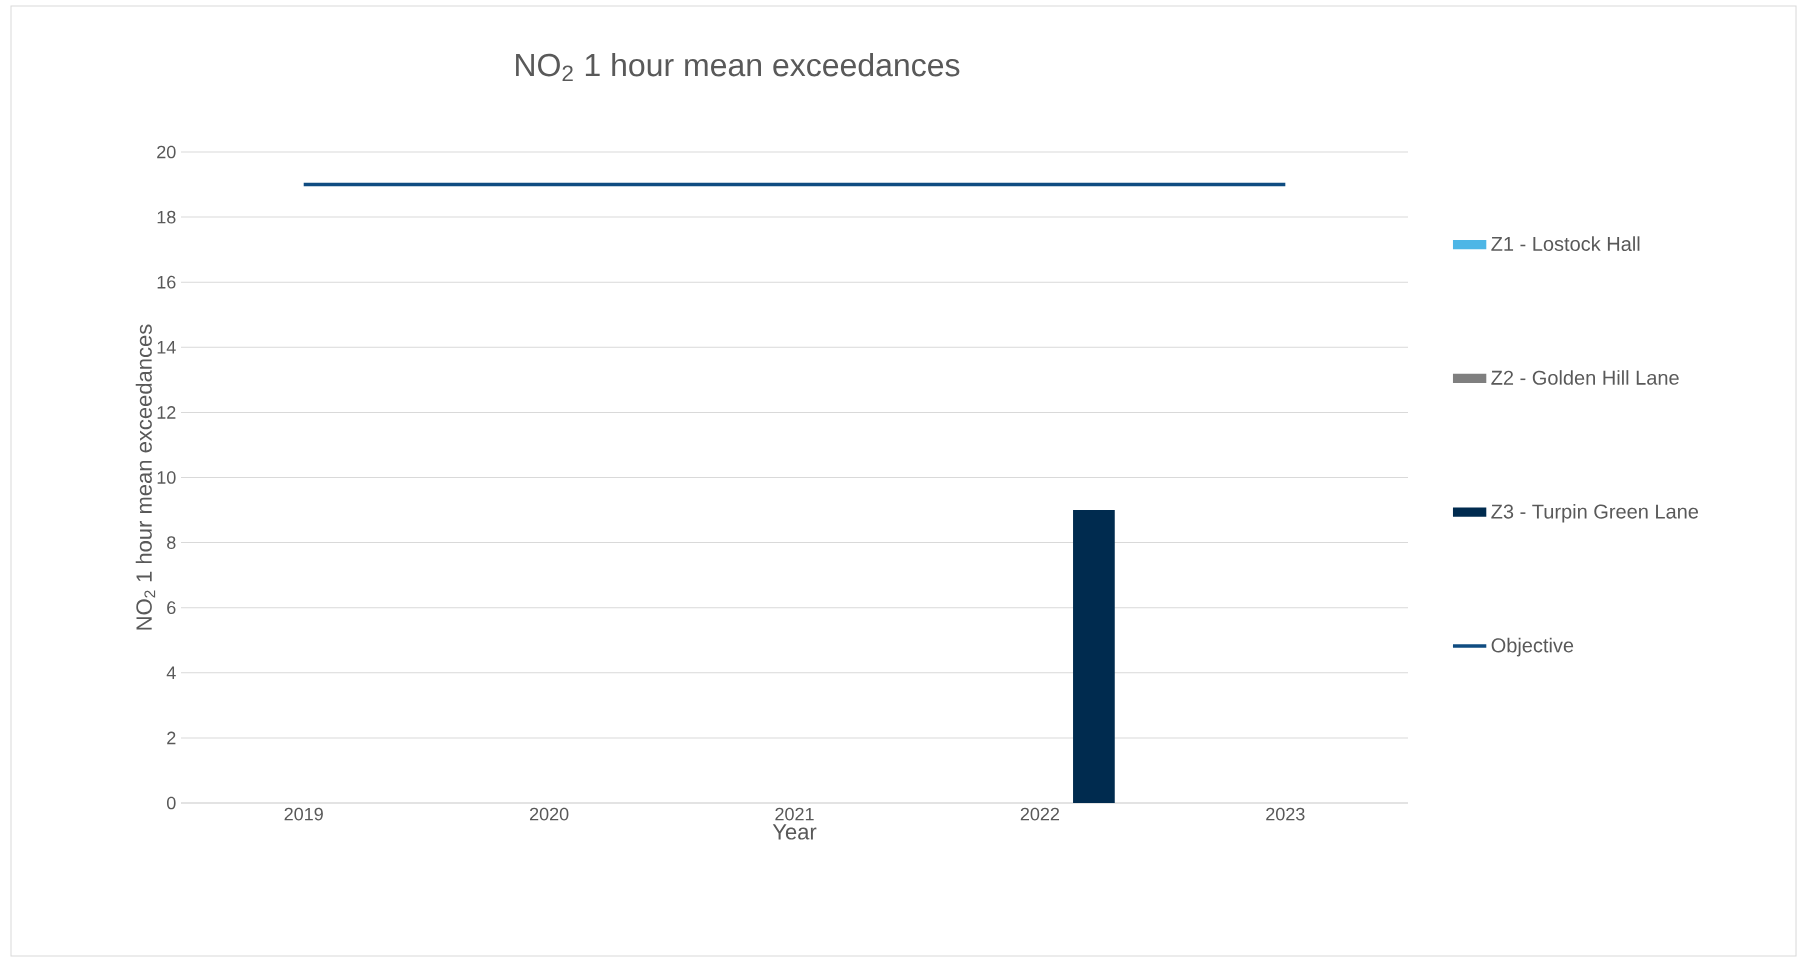 The image size is (1798, 958). Describe the element at coordinates (1585, 377) in the screenshot. I see `legend-label: Z2 - Golden Hill Lane` at that location.